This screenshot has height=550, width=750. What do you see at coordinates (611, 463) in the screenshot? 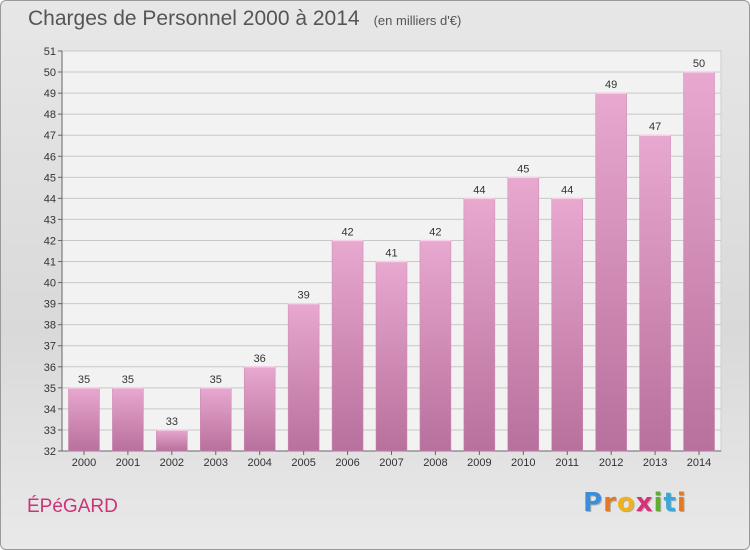
I see `x-tick-label: 2012` at bounding box center [611, 463].